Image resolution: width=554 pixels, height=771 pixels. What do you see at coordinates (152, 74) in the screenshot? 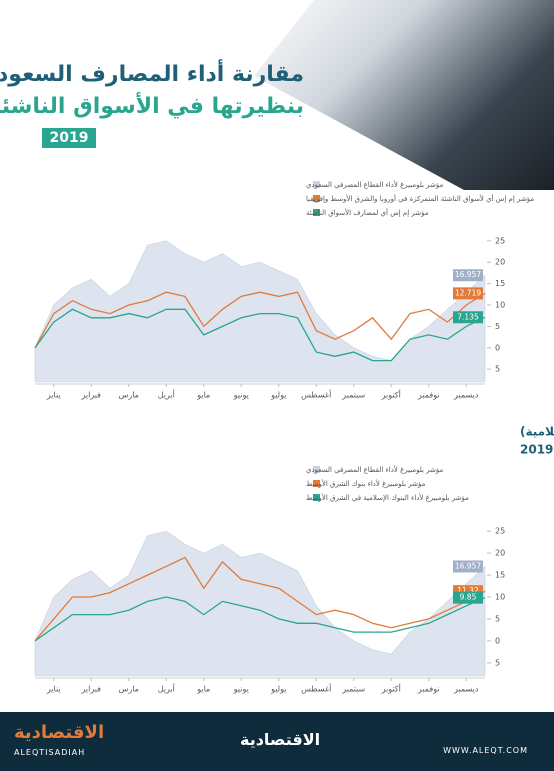
I see `header-title: مقارنة أداء المصارف السعودية` at bounding box center [152, 74].